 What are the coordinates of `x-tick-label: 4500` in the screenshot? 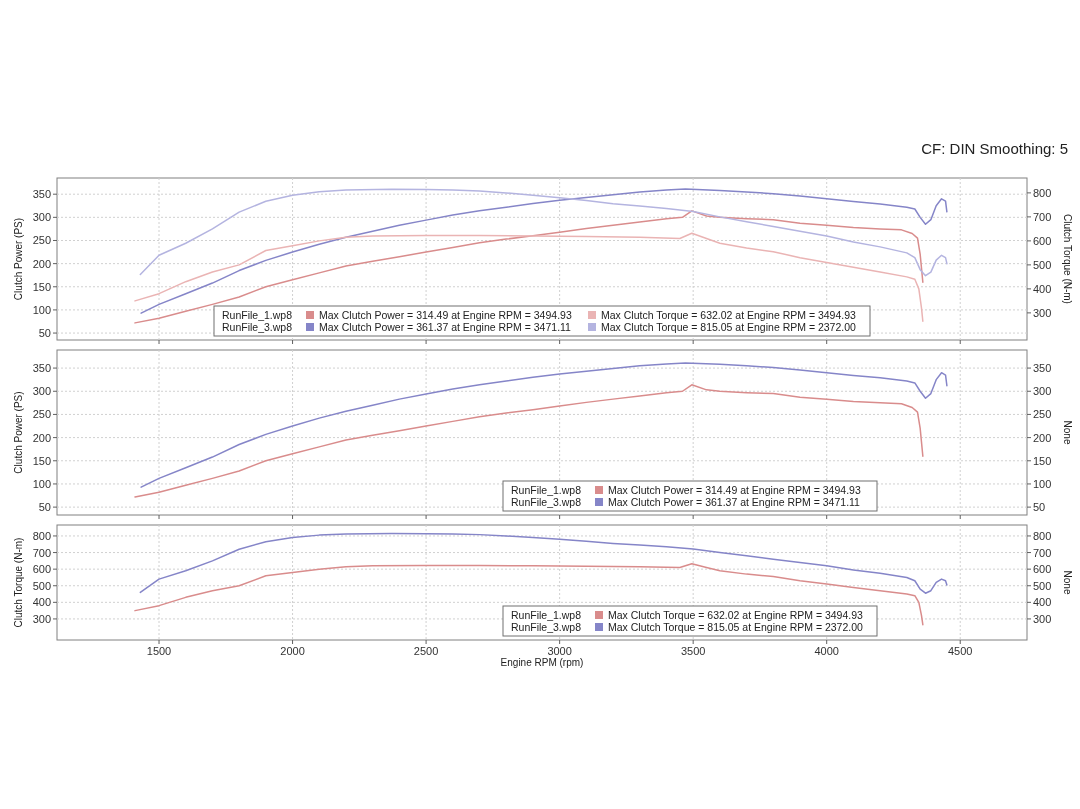 It's located at (960, 651).